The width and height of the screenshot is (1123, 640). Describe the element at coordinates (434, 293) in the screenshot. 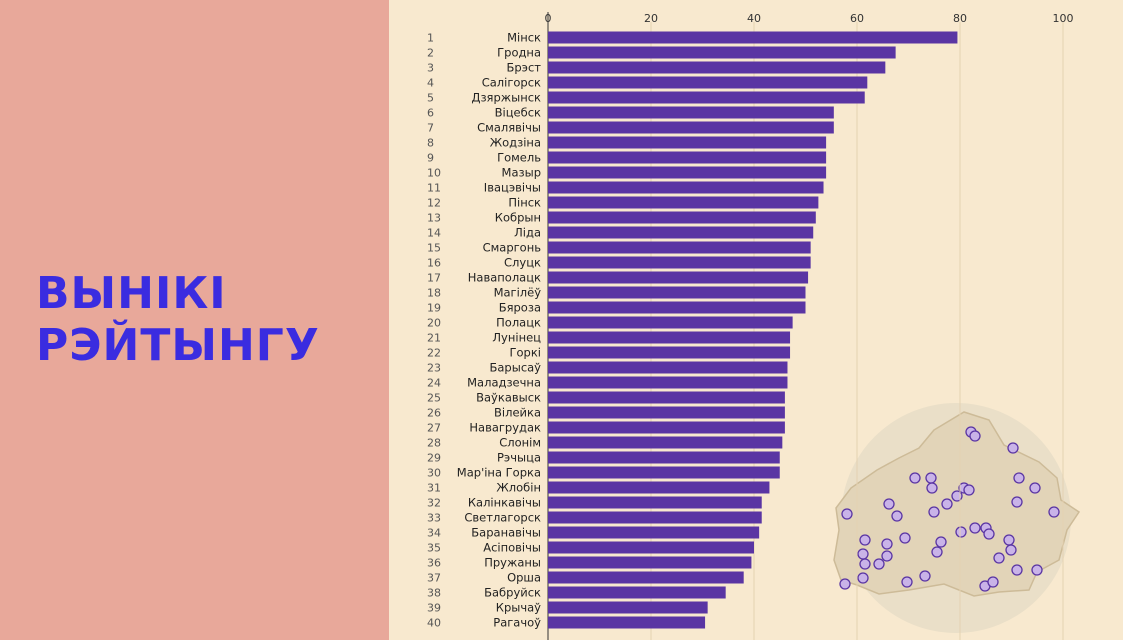

I see `rank-label: 18` at that location.